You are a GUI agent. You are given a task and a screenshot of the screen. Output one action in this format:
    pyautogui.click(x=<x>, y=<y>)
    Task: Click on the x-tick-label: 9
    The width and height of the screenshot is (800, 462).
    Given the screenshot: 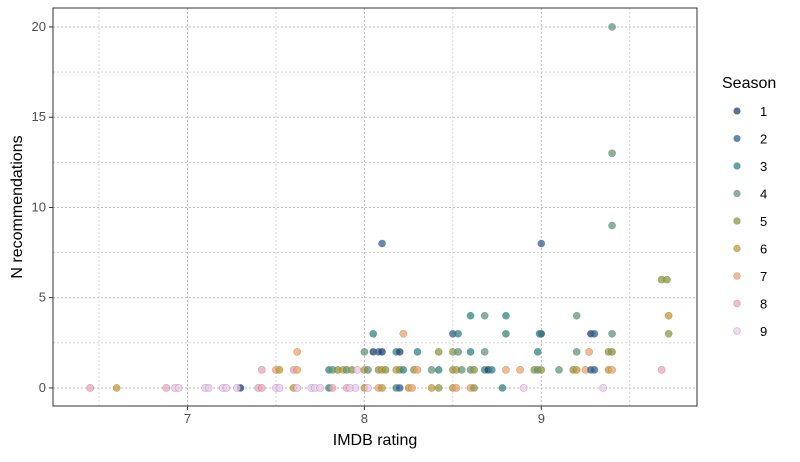 What is the action you would take?
    pyautogui.click(x=541, y=418)
    